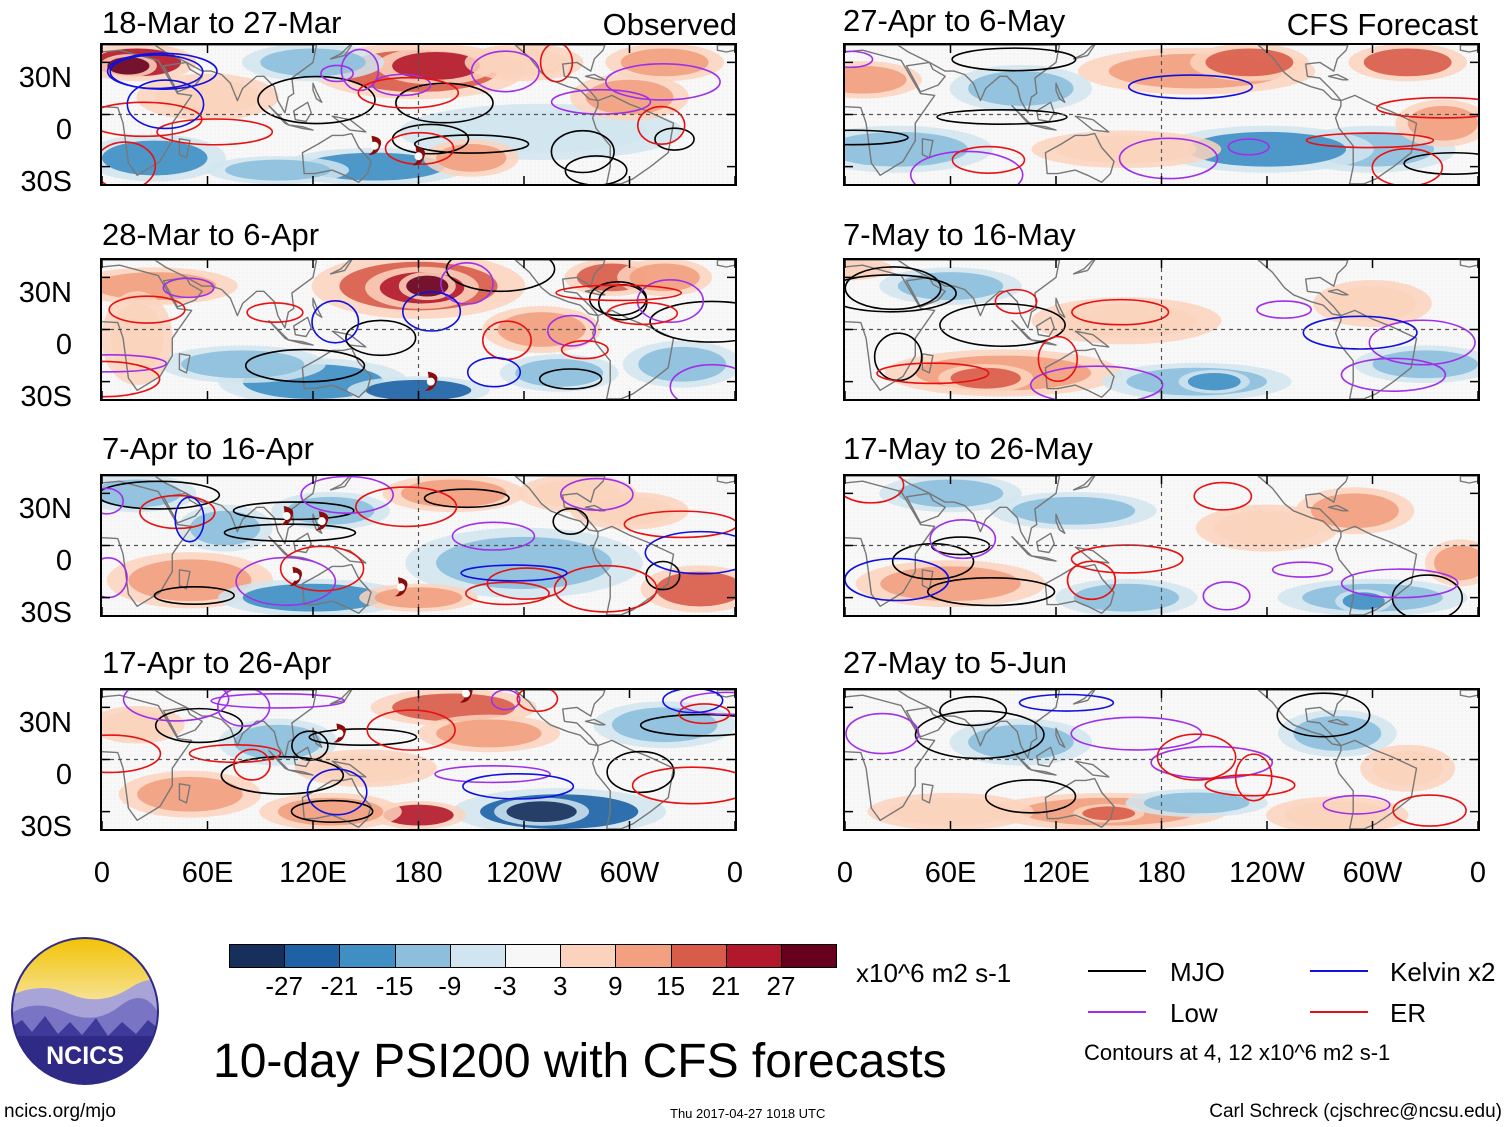 Image resolution: width=1510 pixels, height=1127 pixels. What do you see at coordinates (208, 448) in the screenshot?
I see `panel-3-title: 7-Apr to 16-Apr` at bounding box center [208, 448].